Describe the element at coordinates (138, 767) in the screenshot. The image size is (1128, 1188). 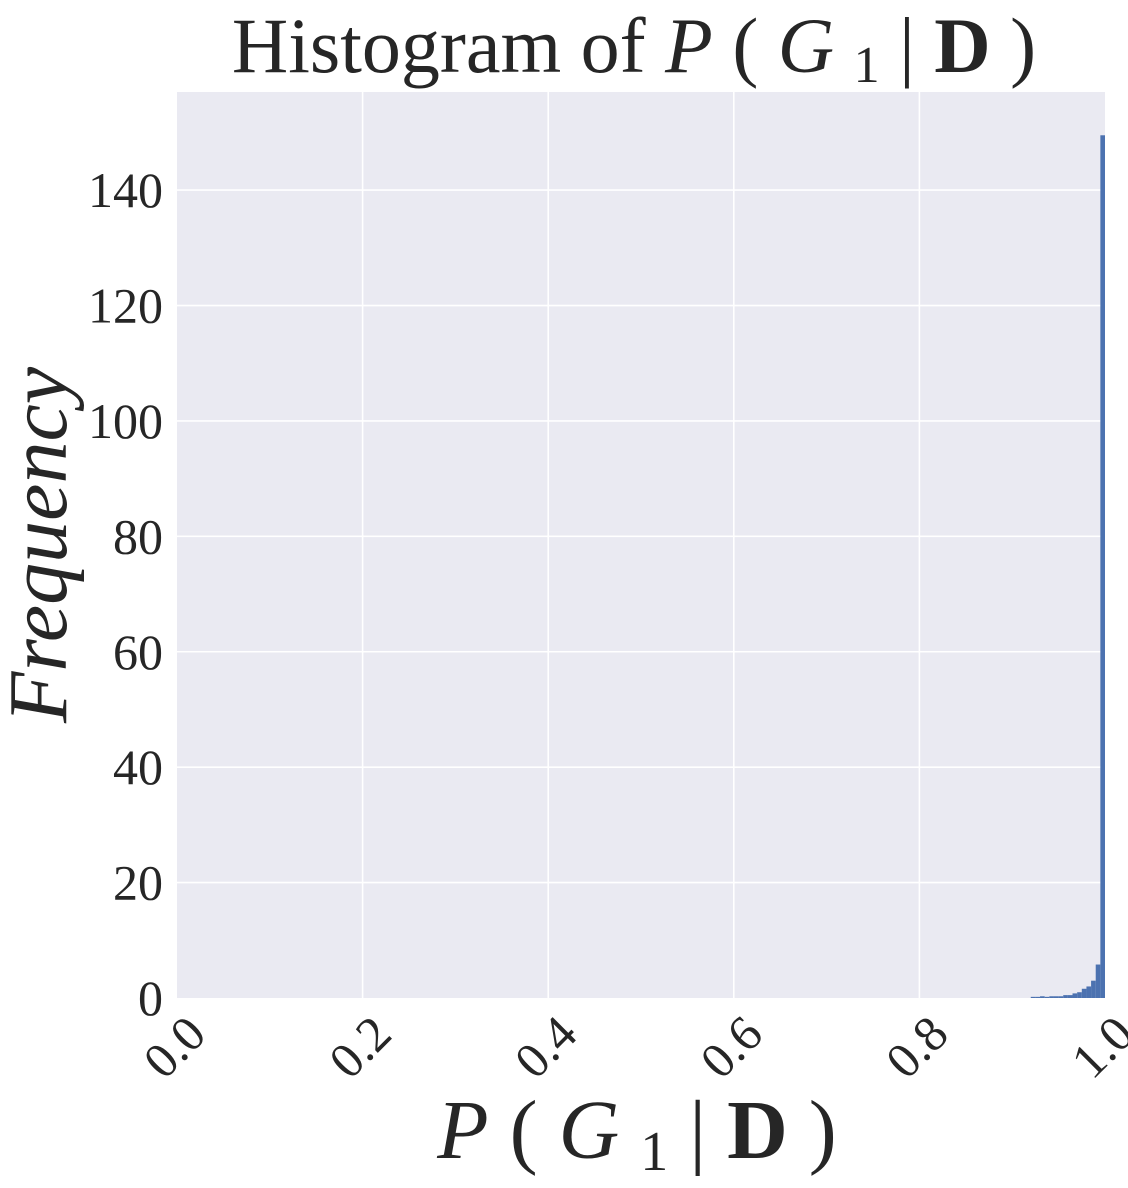
I see `y-tick-label-2: 40` at that location.